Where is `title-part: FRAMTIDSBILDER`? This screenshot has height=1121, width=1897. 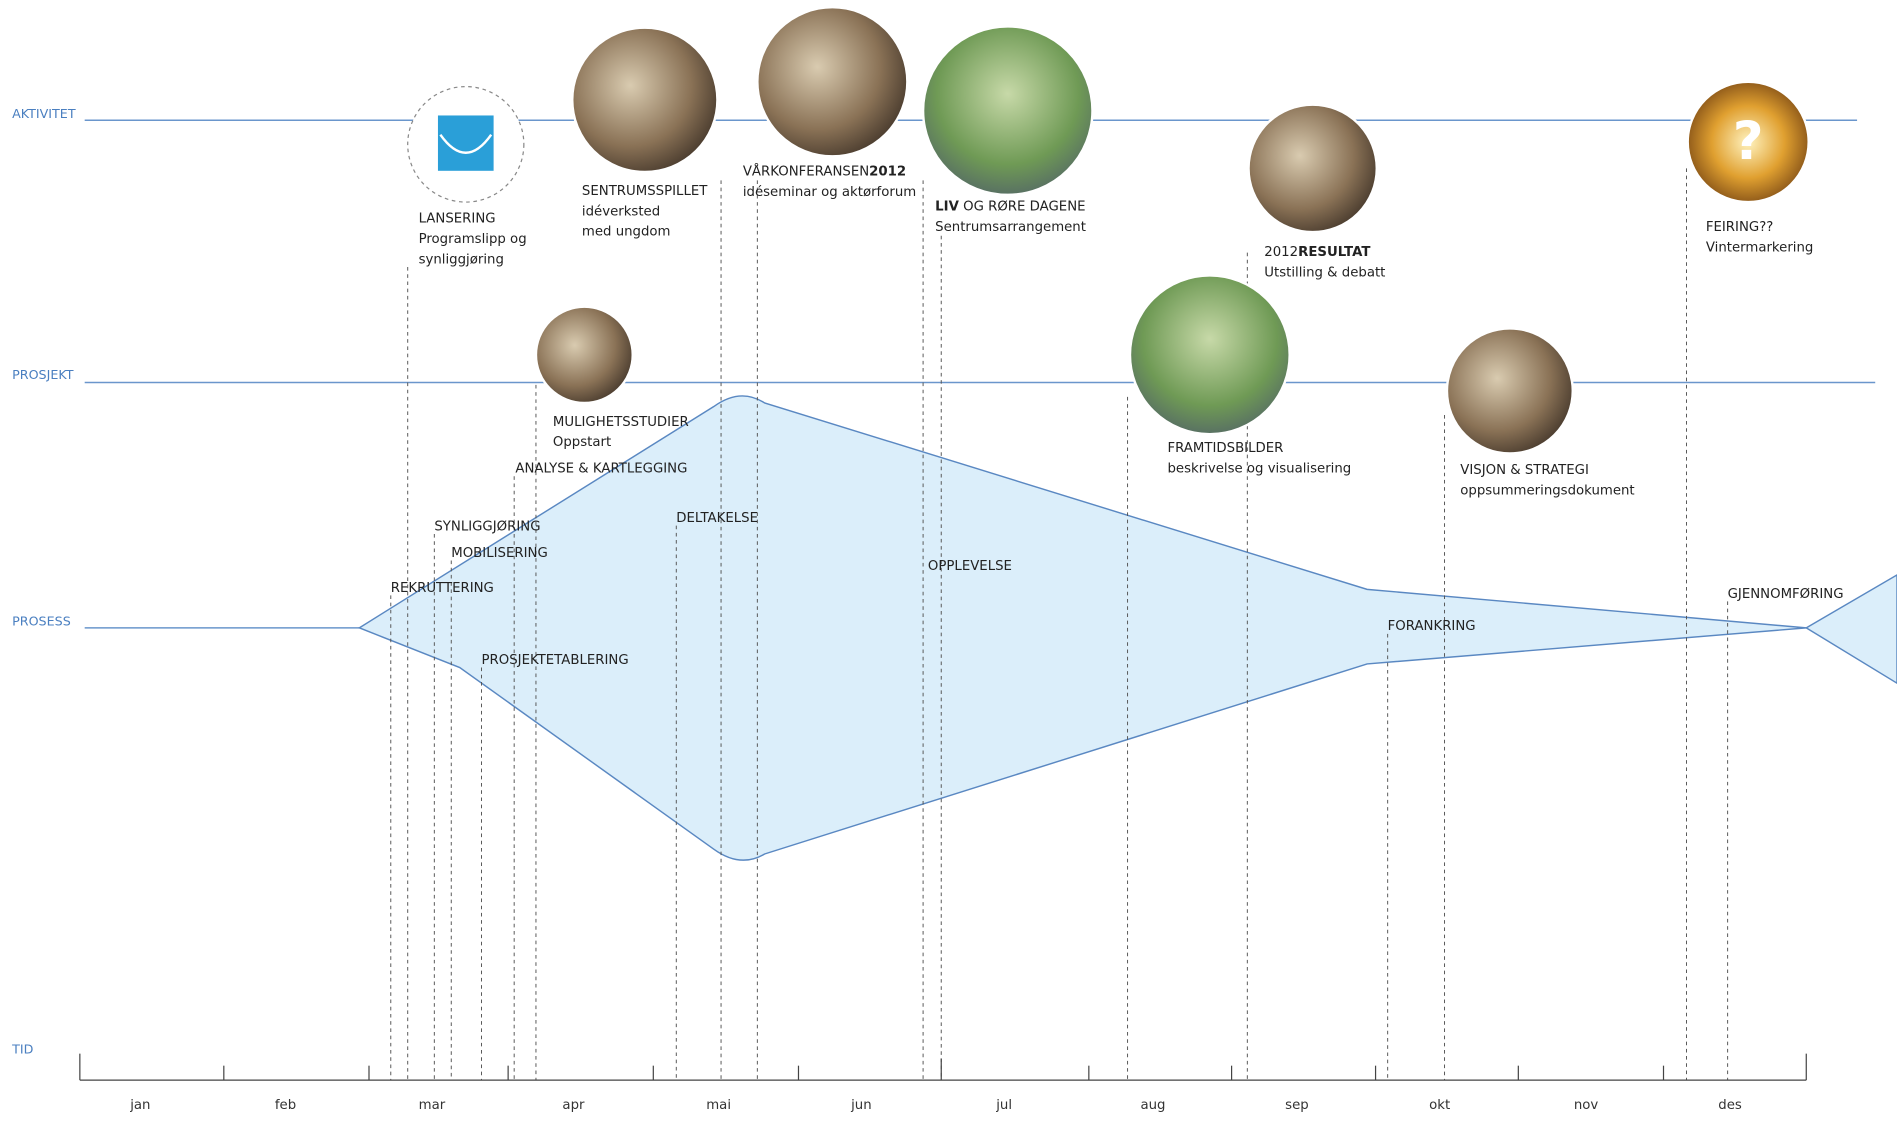
title-part: FRAMTIDSBILDER is located at coordinates (1225, 448).